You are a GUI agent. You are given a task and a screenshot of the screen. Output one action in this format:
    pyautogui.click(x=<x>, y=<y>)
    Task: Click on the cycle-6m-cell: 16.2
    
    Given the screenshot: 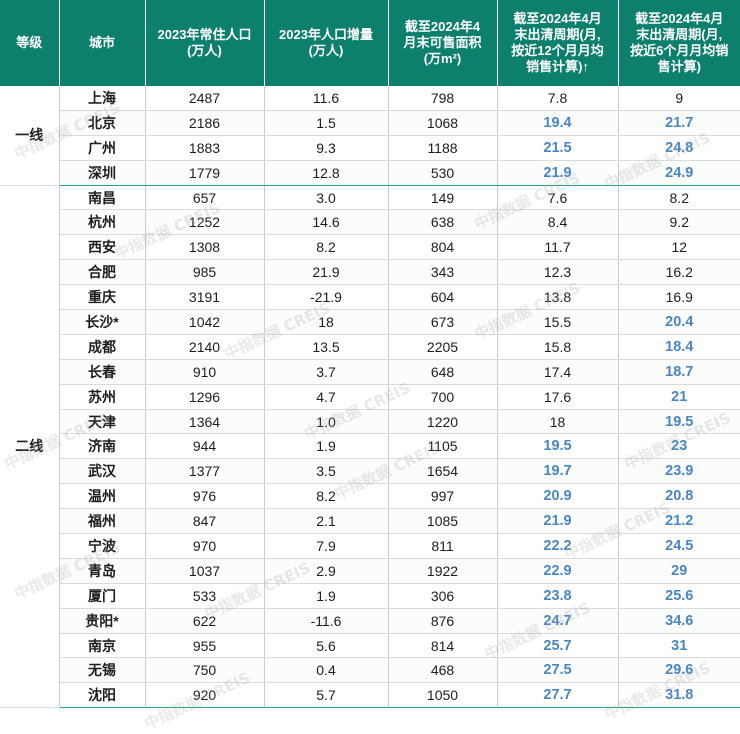 What is the action you would take?
    pyautogui.click(x=679, y=272)
    